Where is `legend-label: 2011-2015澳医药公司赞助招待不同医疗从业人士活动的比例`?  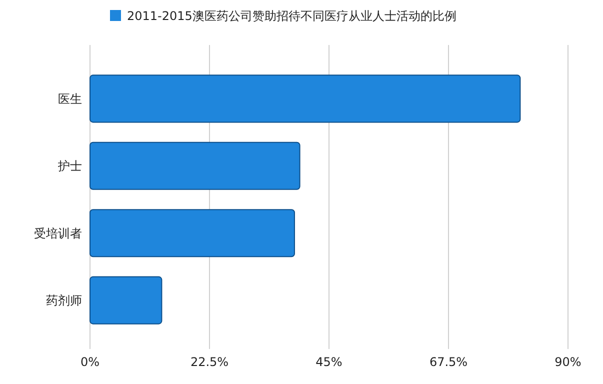 legend-label: 2011-2015澳医药公司赞助招待不同医疗从业人士活动的比例 is located at coordinates (291, 16).